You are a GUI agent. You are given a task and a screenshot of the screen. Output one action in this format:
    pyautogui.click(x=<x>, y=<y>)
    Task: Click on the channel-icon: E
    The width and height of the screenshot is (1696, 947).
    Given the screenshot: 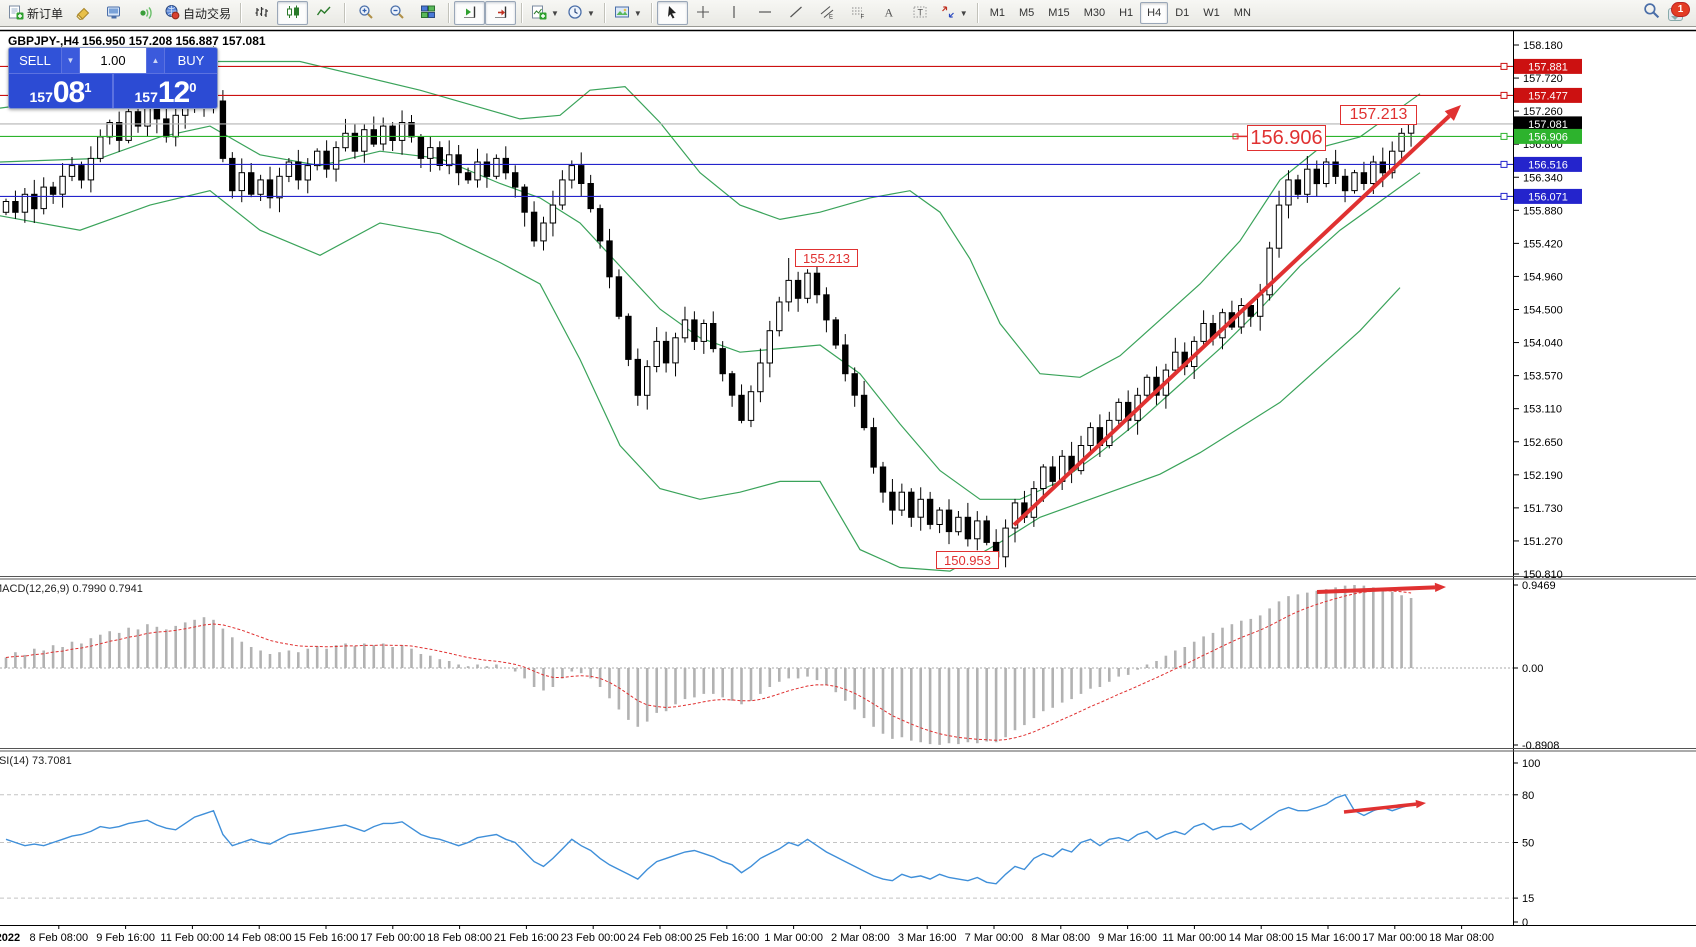 What is the action you would take?
    pyautogui.click(x=827, y=13)
    